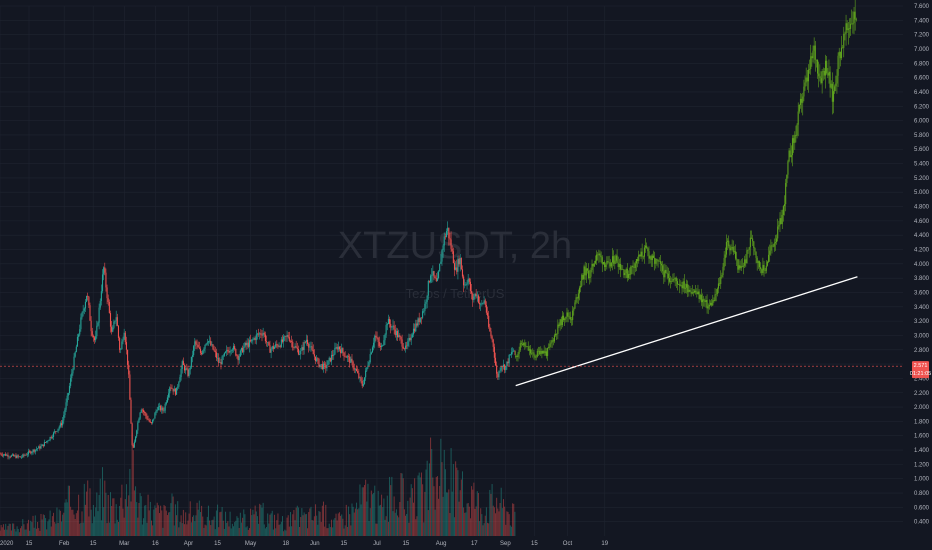 This screenshot has height=550, width=932. Describe the element at coordinates (686, 331) in the screenshot. I see `trendline` at that location.